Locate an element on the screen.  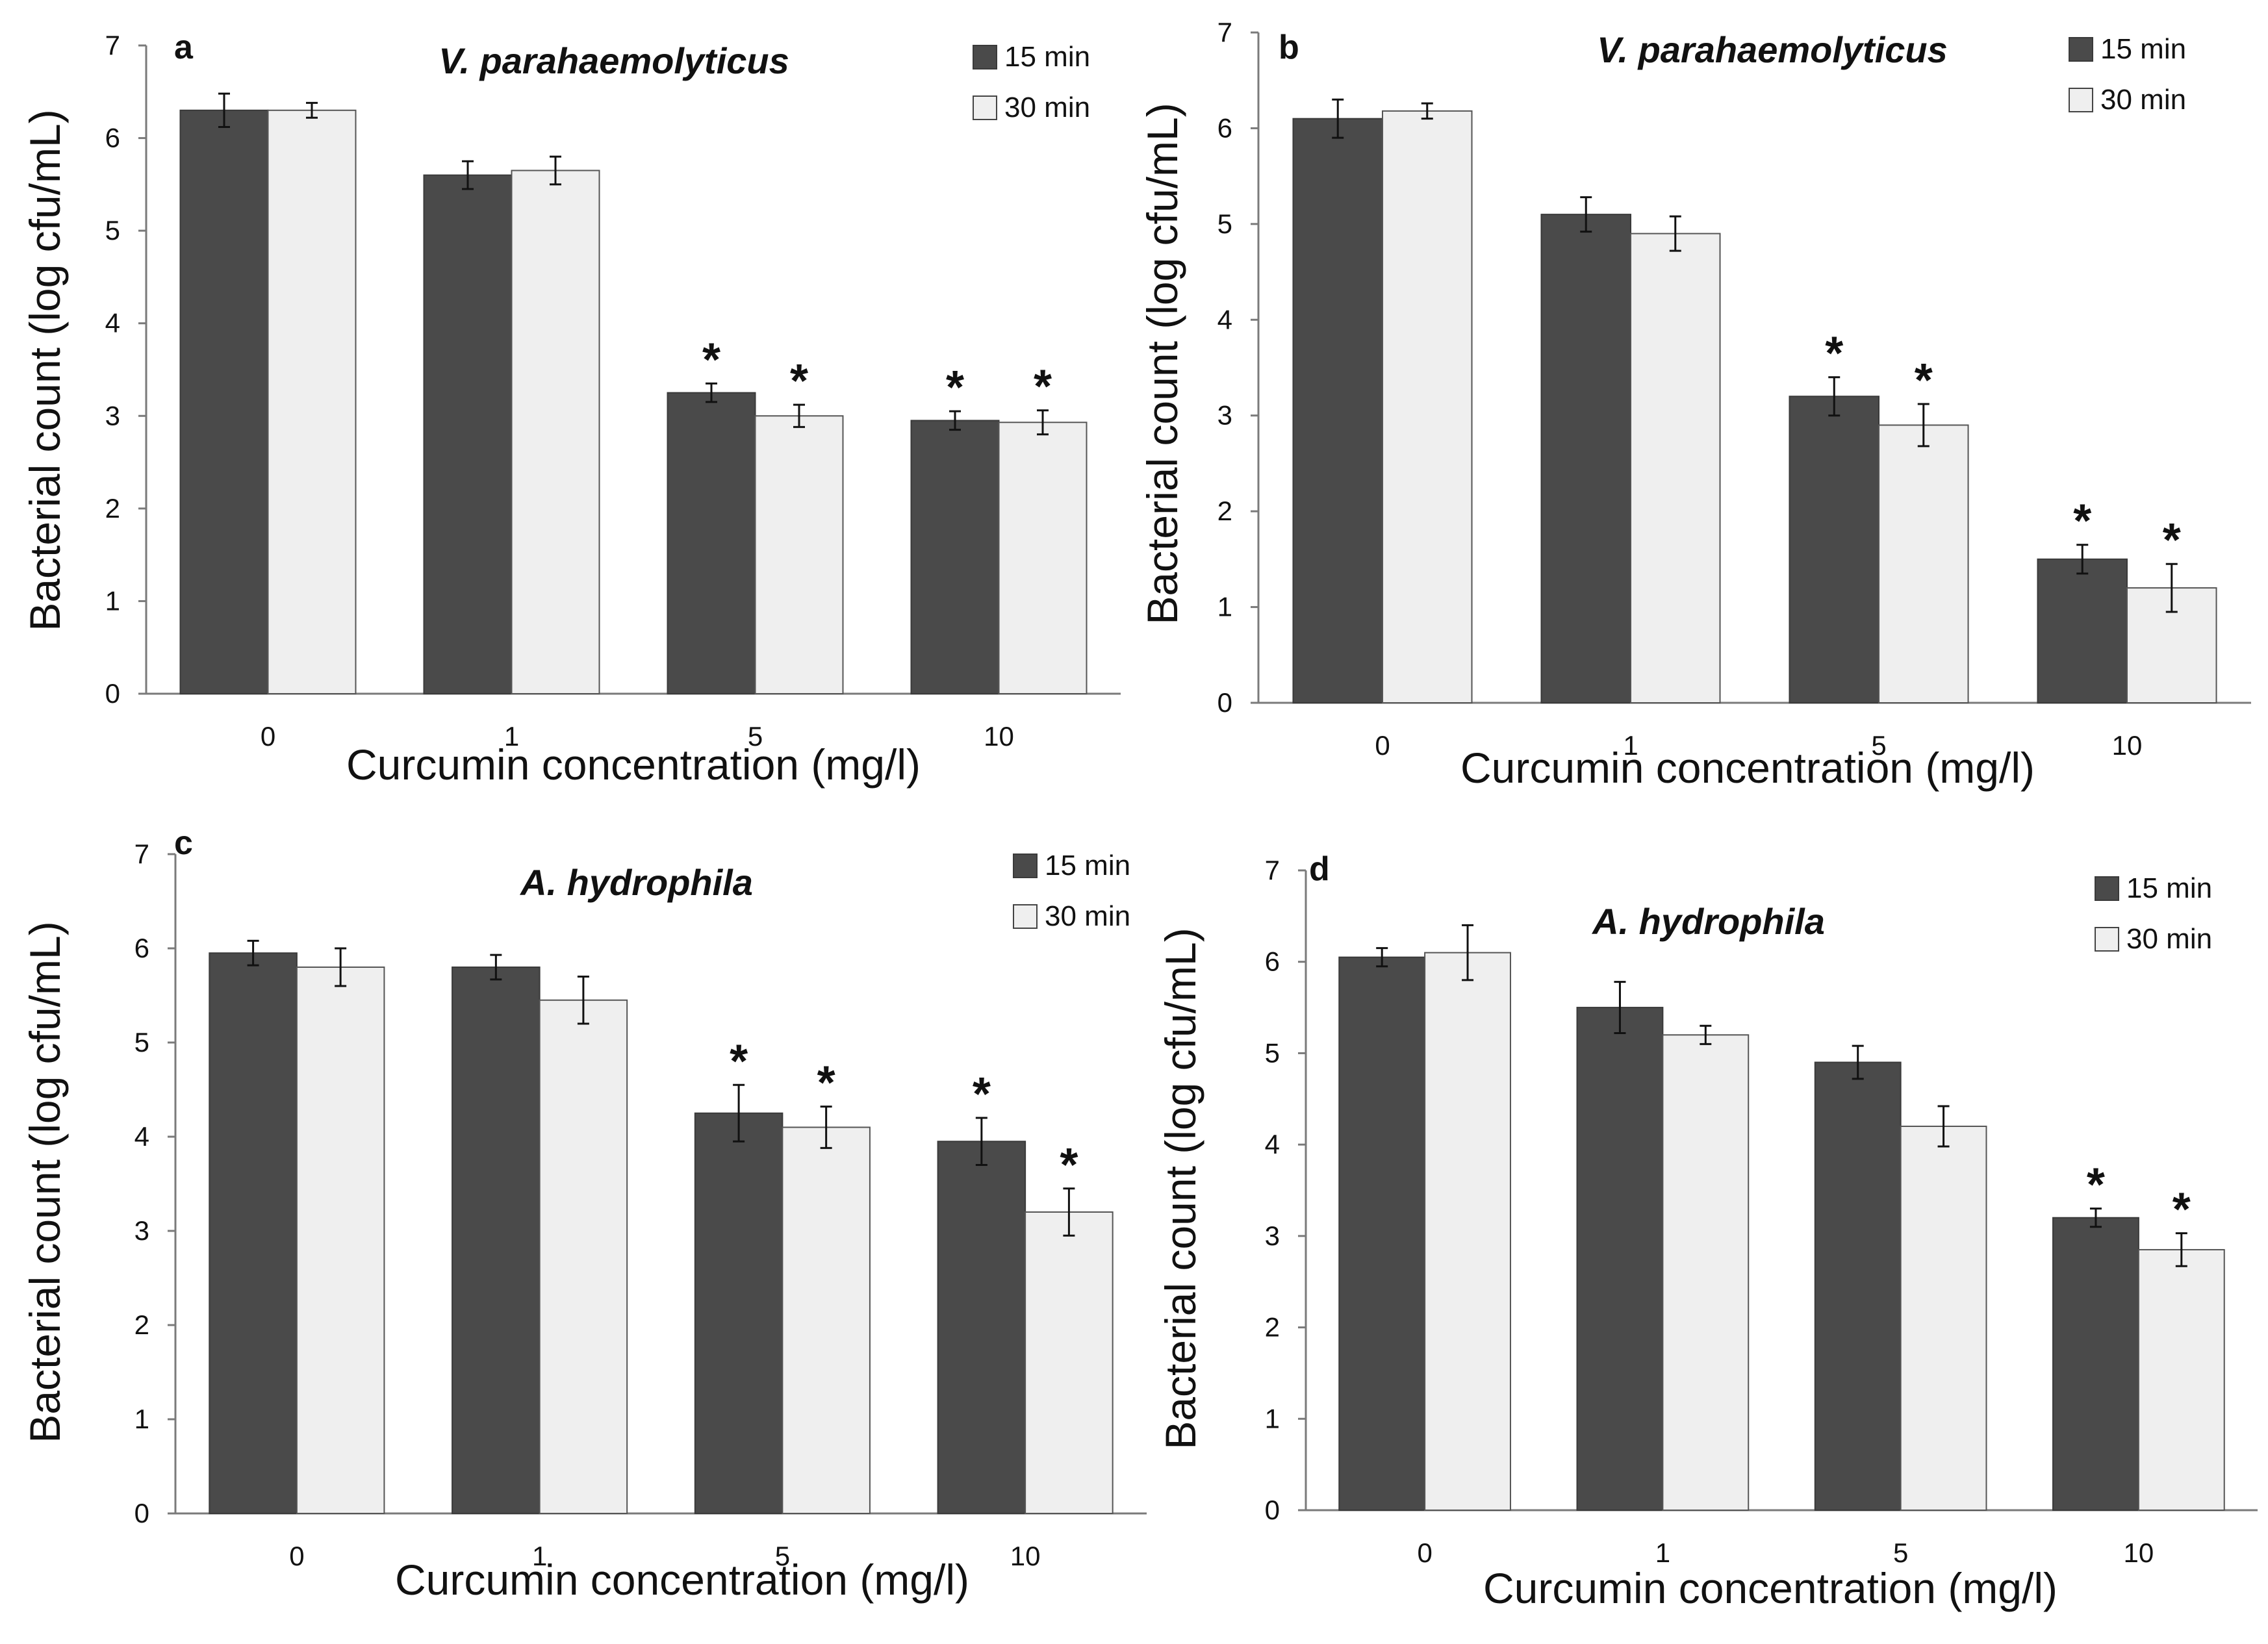
panel-letter: a is located at coordinates (184, 47).